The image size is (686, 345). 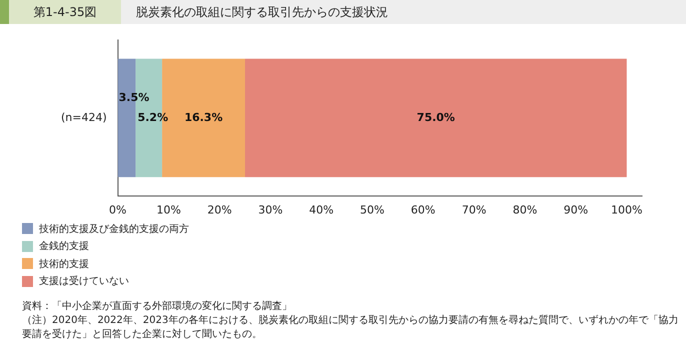 I want to click on data-label: 3.5%, so click(x=134, y=97).